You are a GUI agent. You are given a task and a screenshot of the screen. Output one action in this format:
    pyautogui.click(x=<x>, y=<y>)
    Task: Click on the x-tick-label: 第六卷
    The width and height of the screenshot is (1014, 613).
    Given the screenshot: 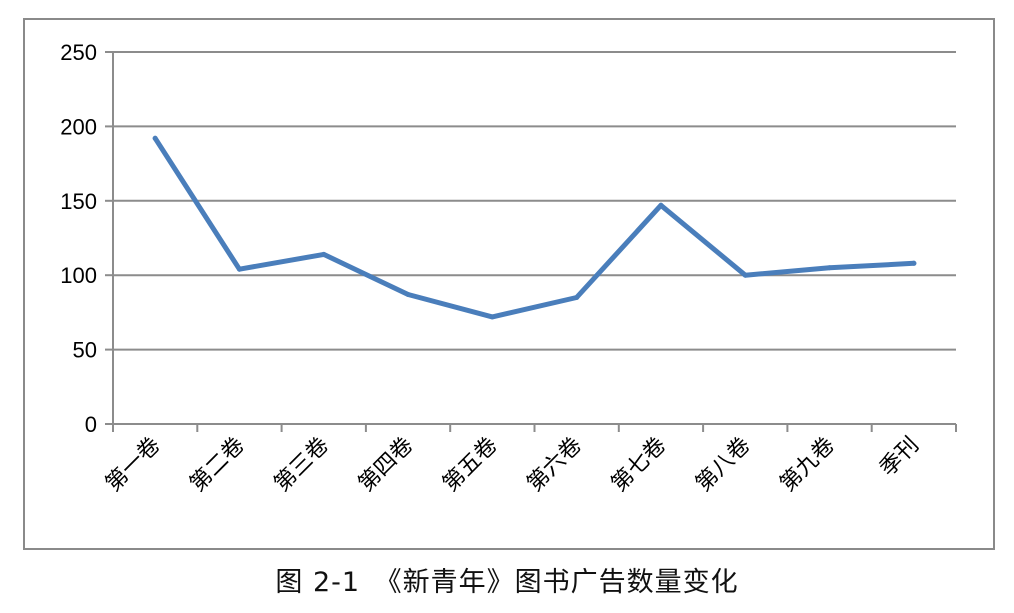 What is the action you would take?
    pyautogui.click(x=555, y=465)
    